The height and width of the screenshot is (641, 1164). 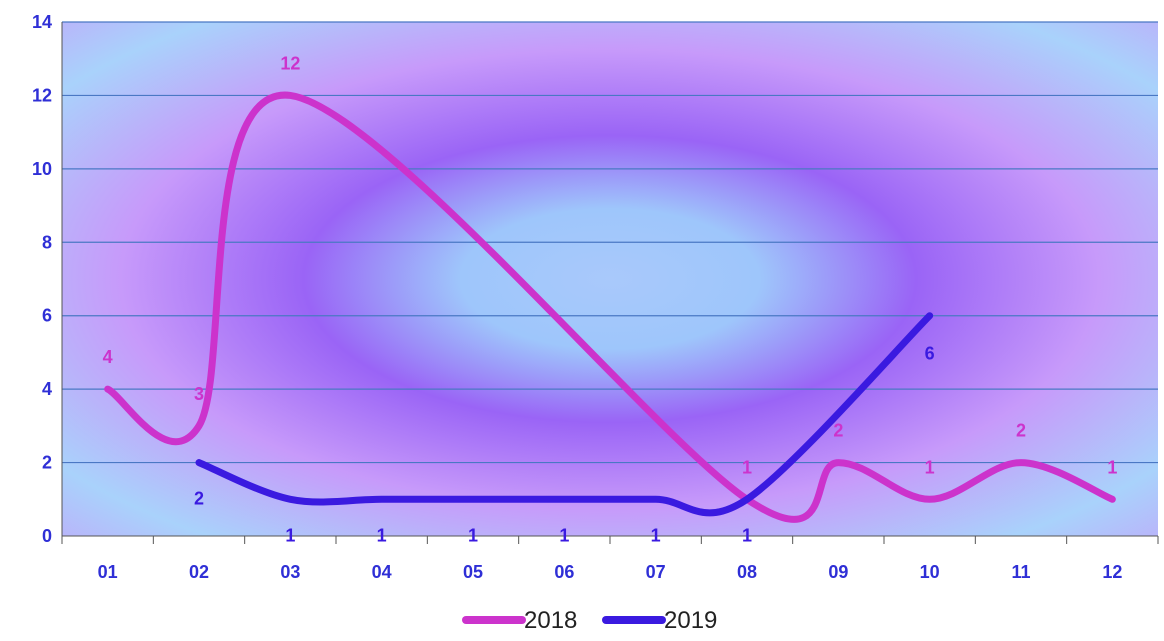 I want to click on y-tick-label: 6, so click(x=47, y=316).